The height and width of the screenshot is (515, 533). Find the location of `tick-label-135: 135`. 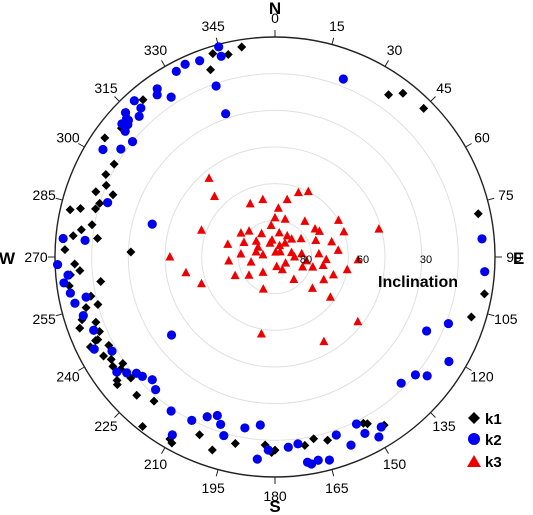

tick-label-135: 135 is located at coordinates (444, 426).